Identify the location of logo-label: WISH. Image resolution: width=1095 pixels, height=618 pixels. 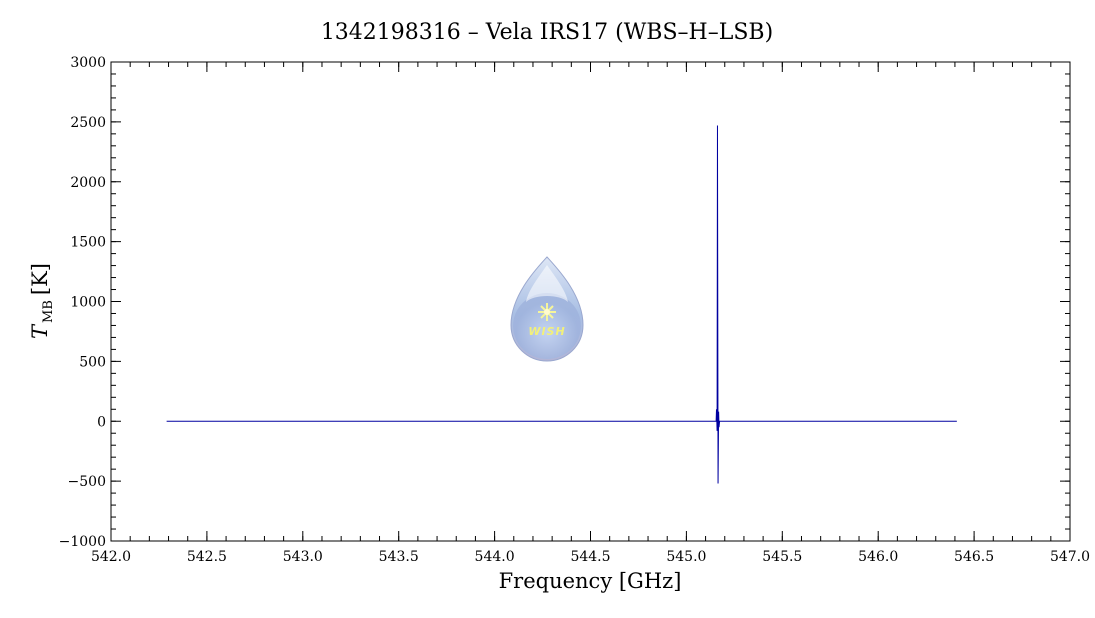
(546, 331).